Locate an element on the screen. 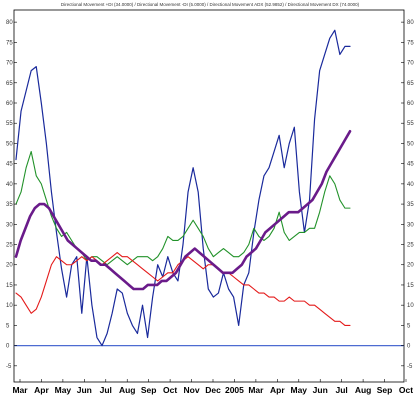 This screenshot has height=400, width=420. y-tick-label-left: 75 is located at coordinates (9, 43).